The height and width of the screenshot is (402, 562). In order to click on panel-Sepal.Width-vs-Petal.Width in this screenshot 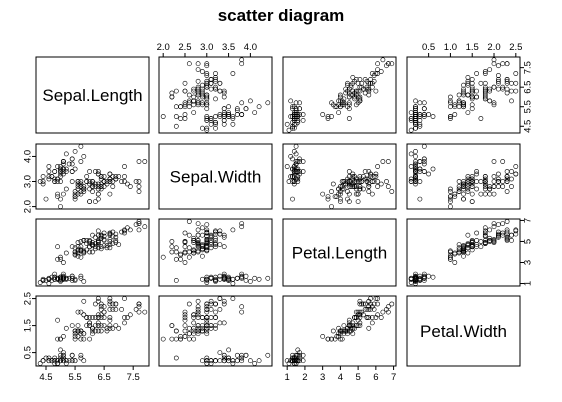, I will do `click(463, 176)`.